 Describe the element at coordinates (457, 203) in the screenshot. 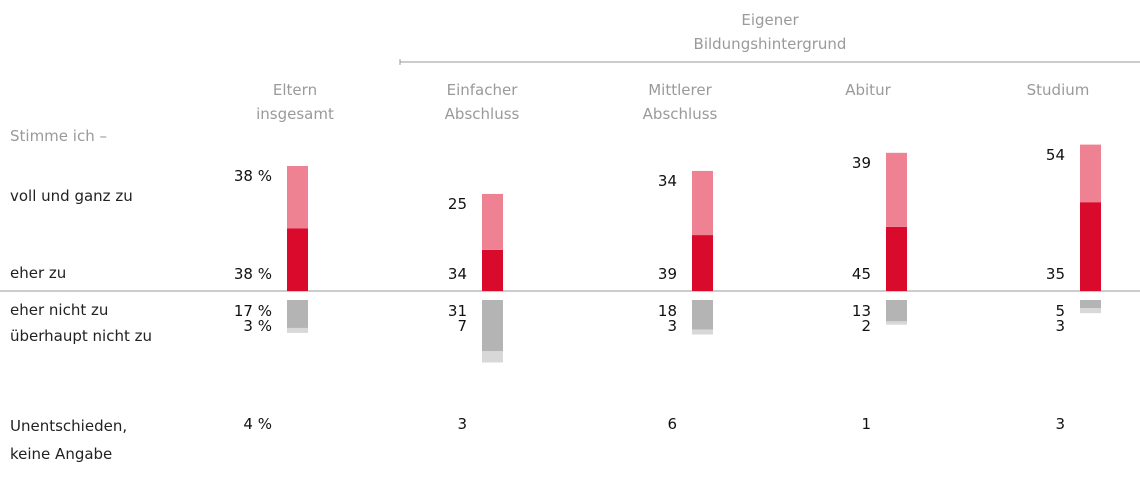

I see `value-label: 25` at that location.